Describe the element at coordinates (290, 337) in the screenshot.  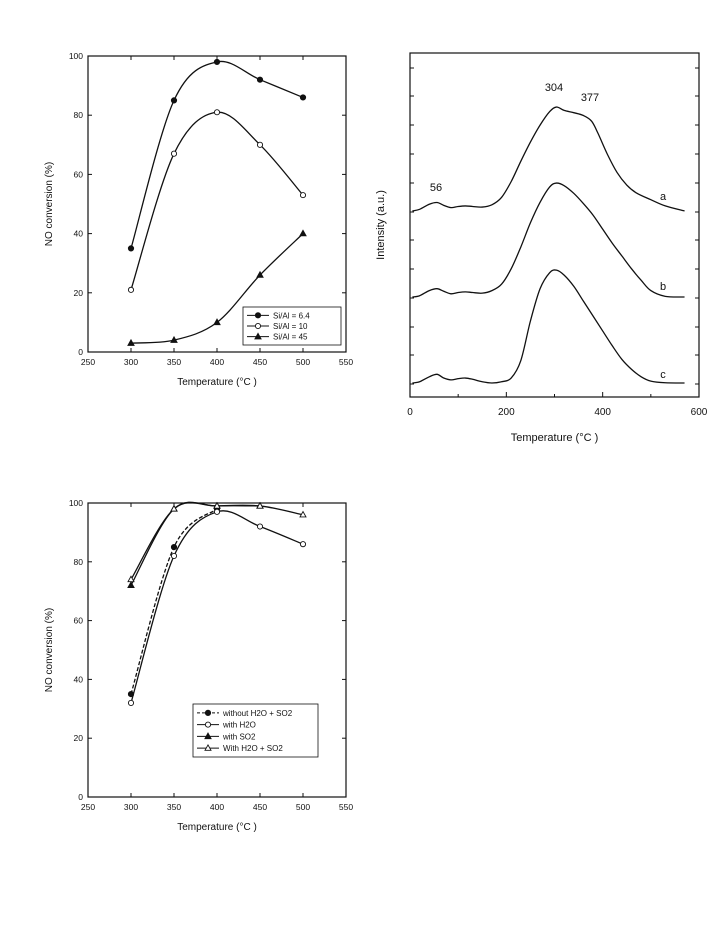
I see `legend-label: Si/Al = 45` at that location.